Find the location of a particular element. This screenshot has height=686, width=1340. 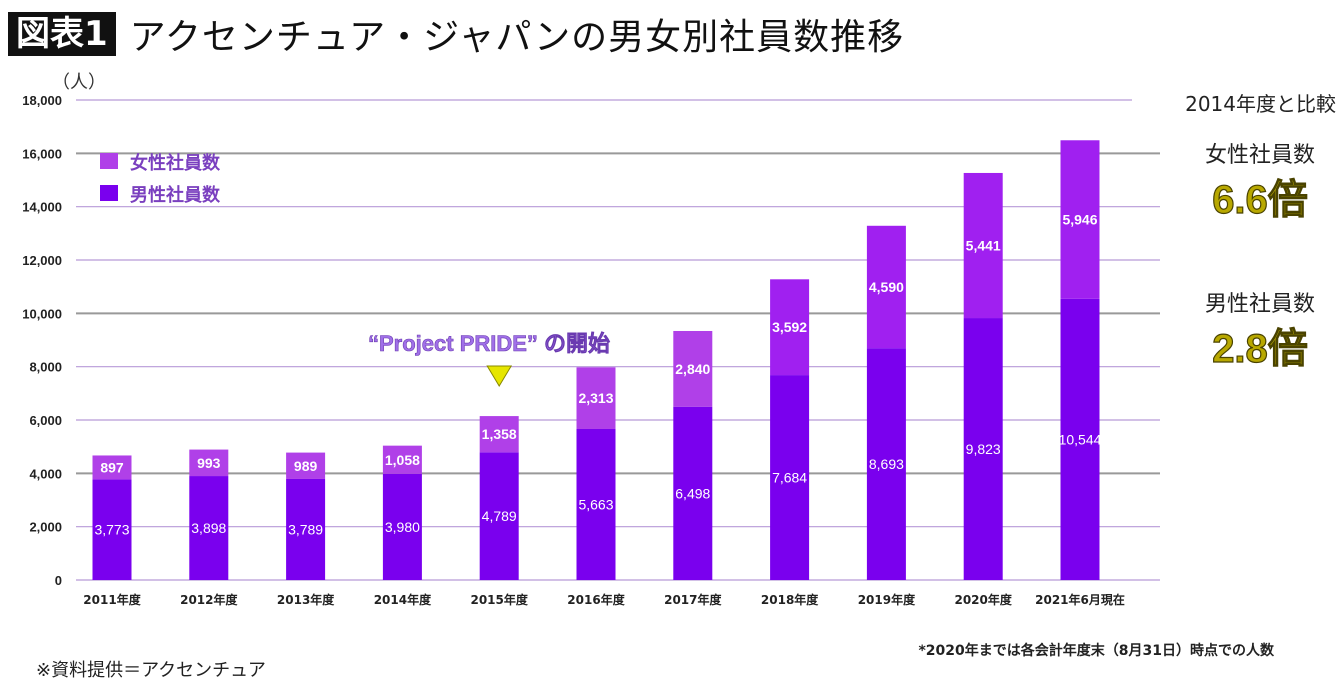

y-tick-label: 0 is located at coordinates (58, 580).